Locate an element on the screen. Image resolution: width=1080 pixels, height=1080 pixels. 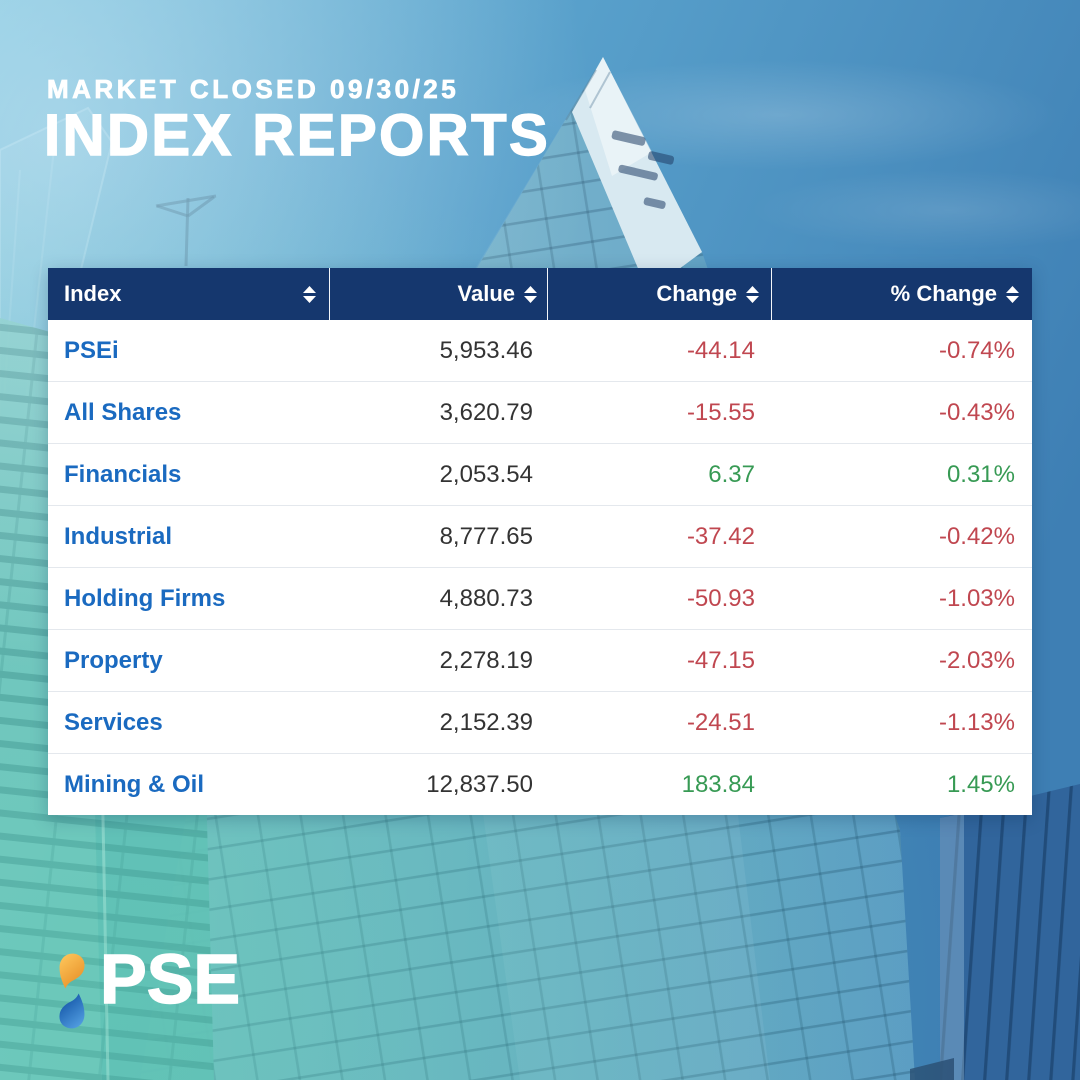
column-header-change-label: Change is located at coordinates (696, 293).